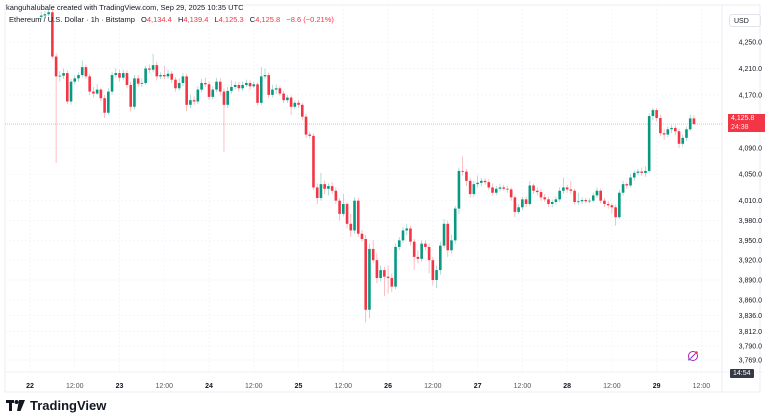 This screenshot has height=419, width=768. What do you see at coordinates (692, 356) in the screenshot?
I see `drawing-tool-icon` at bounding box center [692, 356].